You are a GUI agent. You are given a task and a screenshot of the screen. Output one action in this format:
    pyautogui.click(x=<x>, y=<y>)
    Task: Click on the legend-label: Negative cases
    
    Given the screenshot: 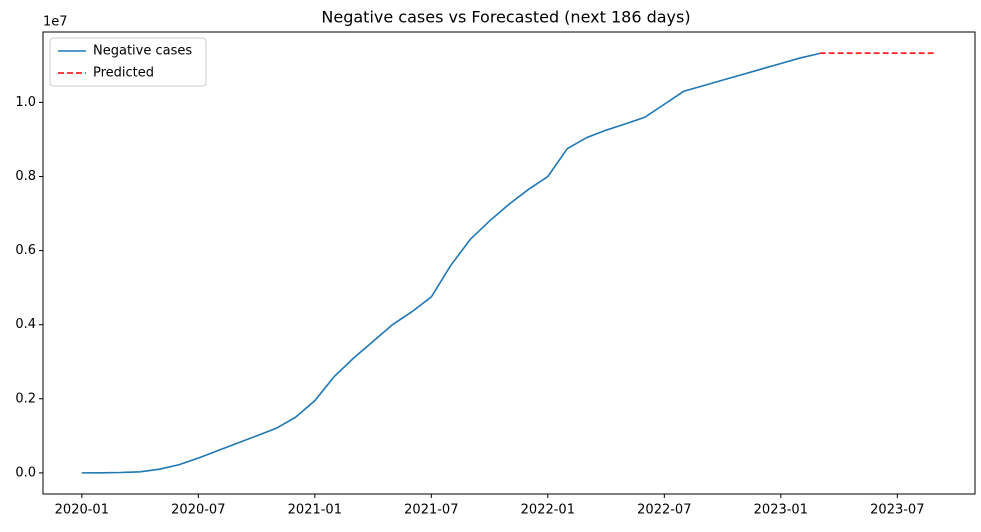 What is the action you would take?
    pyautogui.click(x=142, y=51)
    